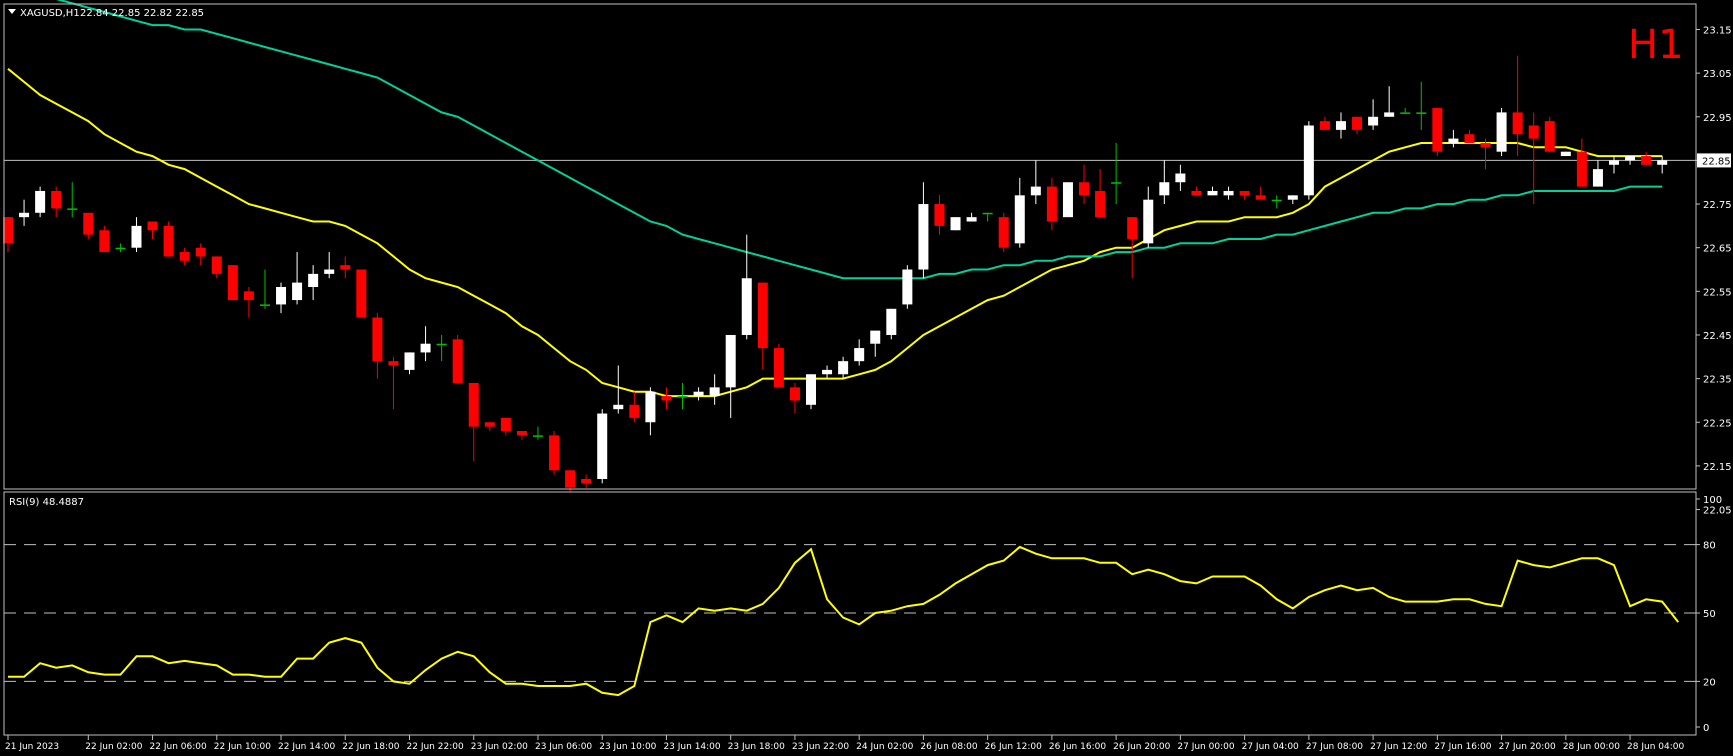 The width and height of the screenshot is (1733, 756). I want to click on time-tick-label: 21 Jun 2023, so click(32, 747).